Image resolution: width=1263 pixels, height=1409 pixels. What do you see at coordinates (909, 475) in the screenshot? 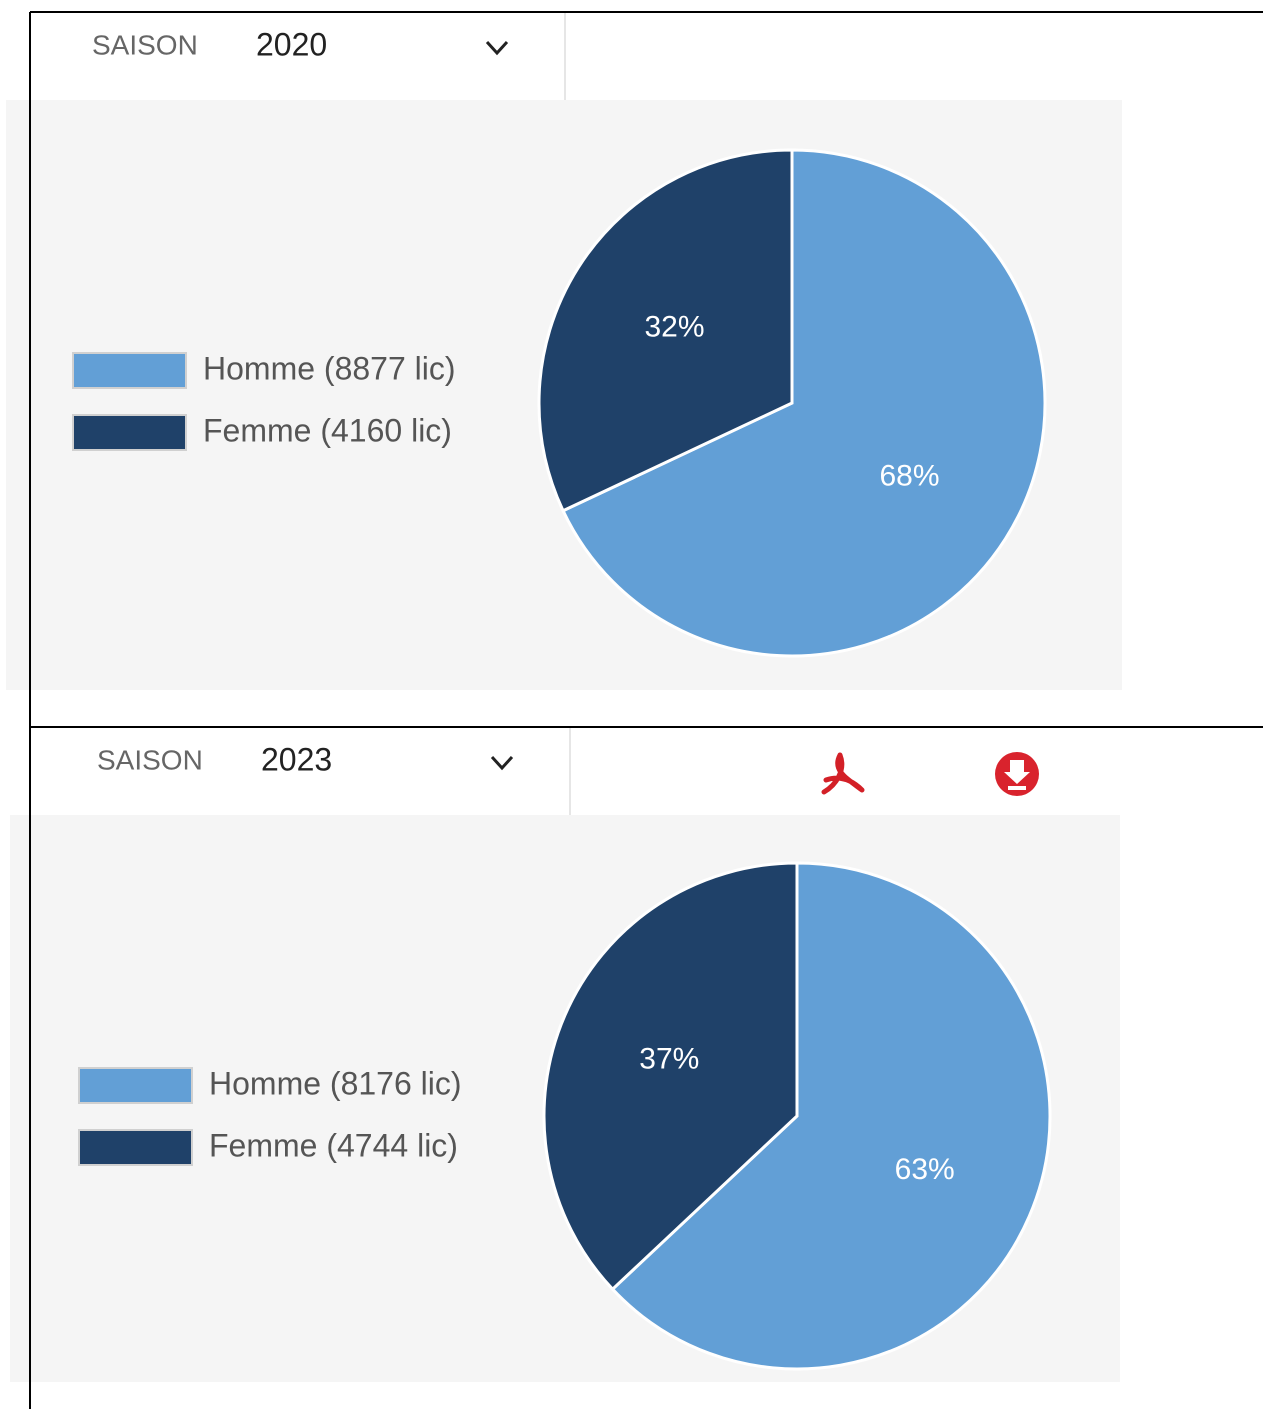
I see `slice-label: 68%` at bounding box center [909, 475].